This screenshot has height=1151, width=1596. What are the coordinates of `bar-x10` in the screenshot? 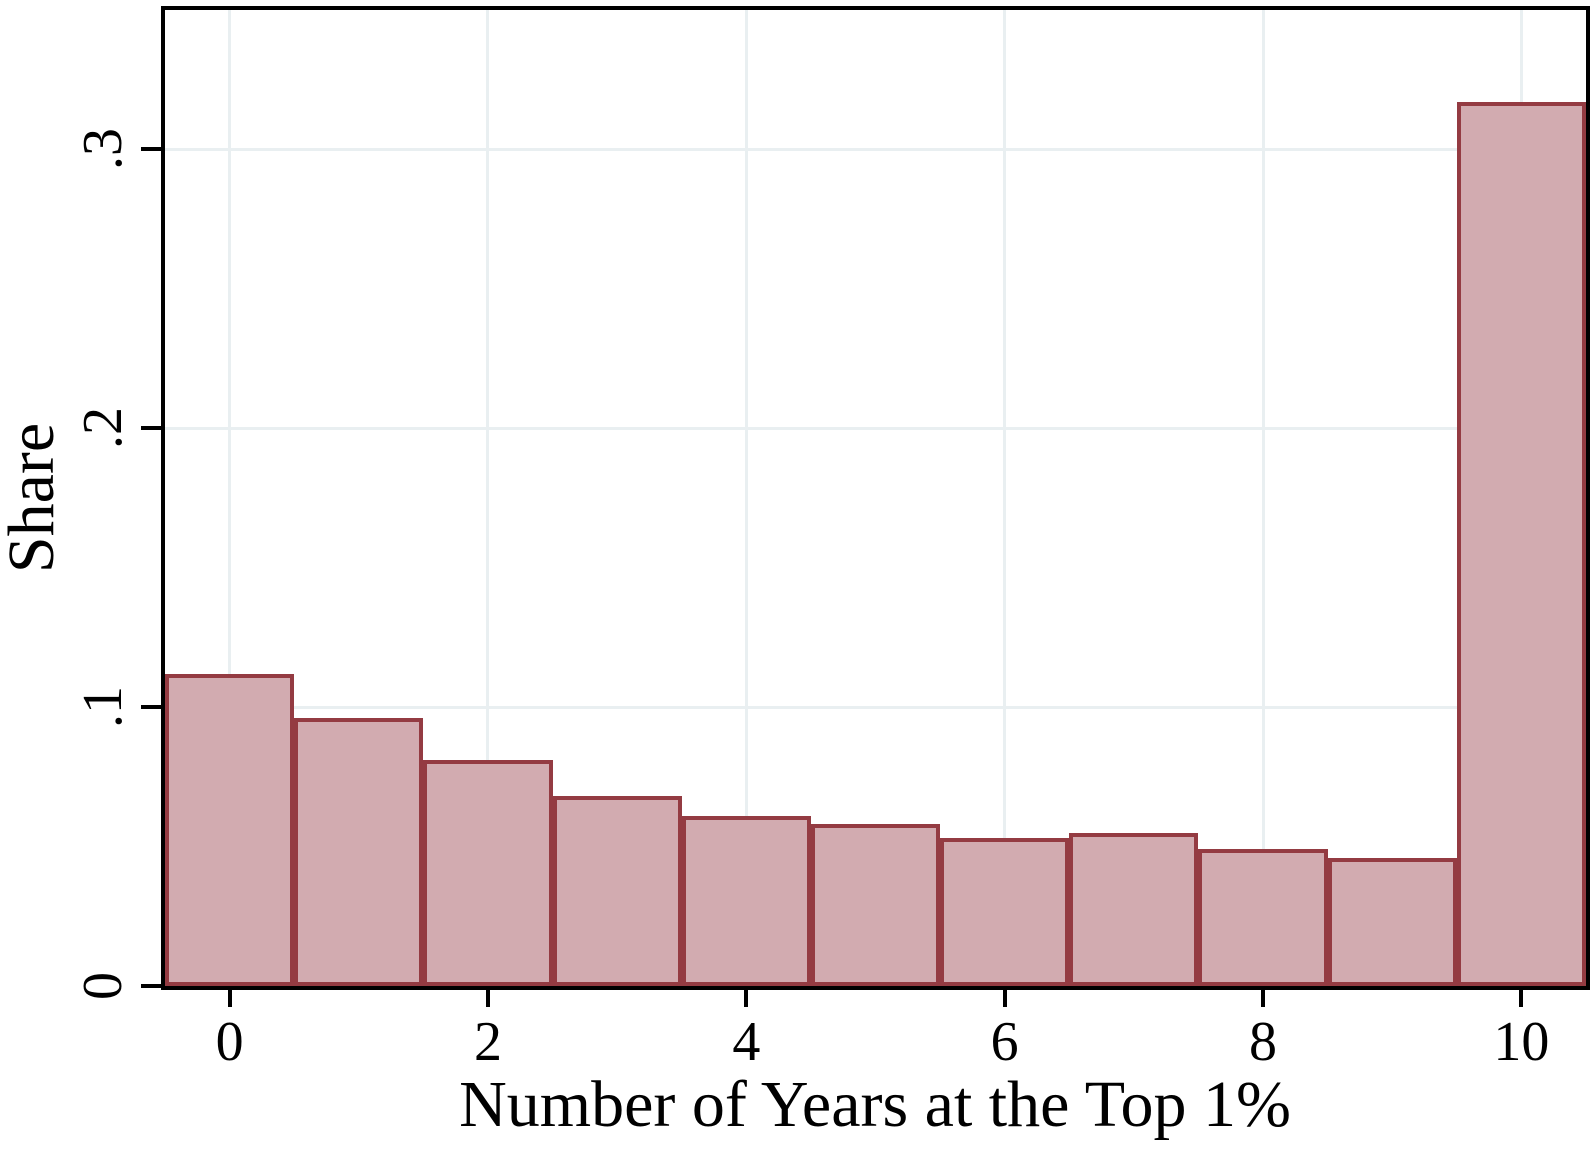 It's located at (1521, 544).